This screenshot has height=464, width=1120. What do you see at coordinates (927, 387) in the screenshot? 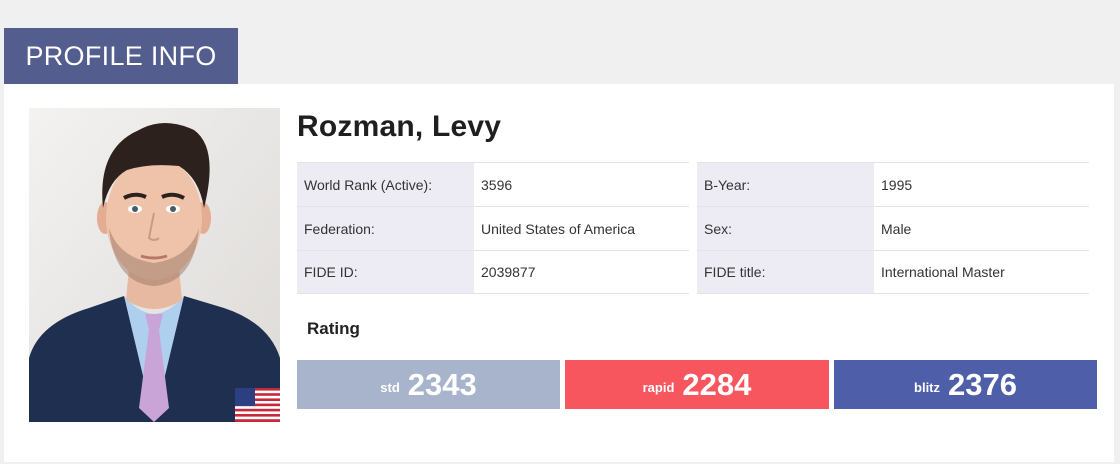
I see `rating-blitz-label: blitz` at bounding box center [927, 387].